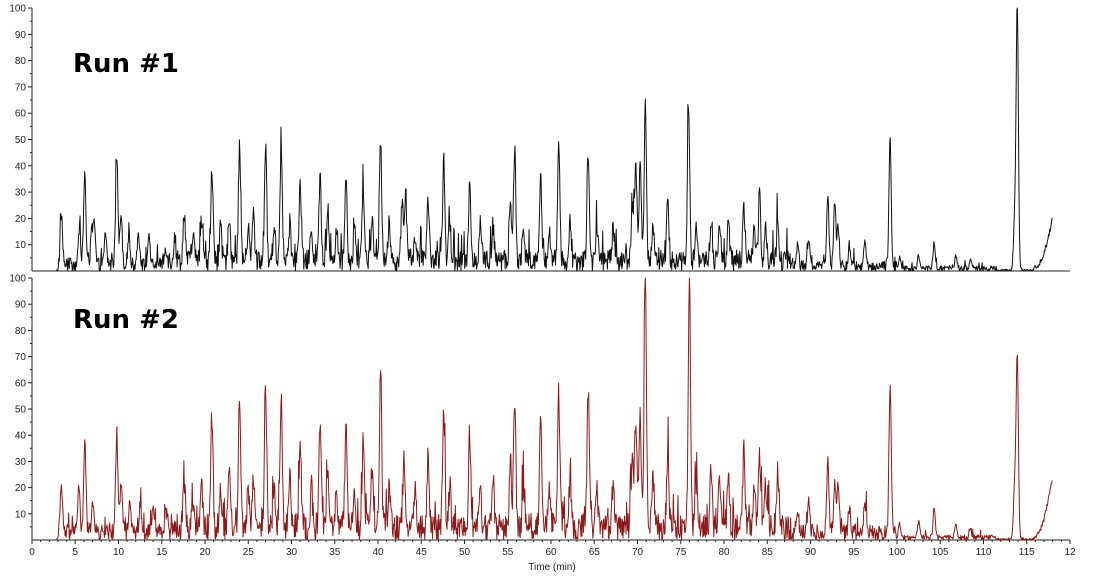  I want to click on x-tick-label: 110, so click(984, 552).